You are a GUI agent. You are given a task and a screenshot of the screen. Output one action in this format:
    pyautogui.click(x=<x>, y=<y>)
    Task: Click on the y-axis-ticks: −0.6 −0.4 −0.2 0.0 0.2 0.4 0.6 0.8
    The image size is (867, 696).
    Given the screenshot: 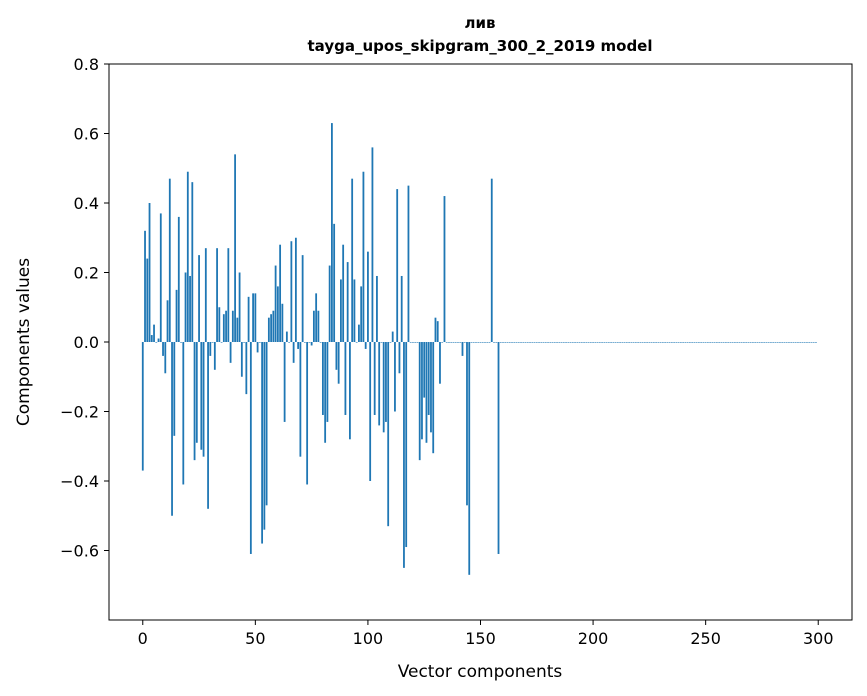 What is the action you would take?
    pyautogui.click(x=84, y=308)
    